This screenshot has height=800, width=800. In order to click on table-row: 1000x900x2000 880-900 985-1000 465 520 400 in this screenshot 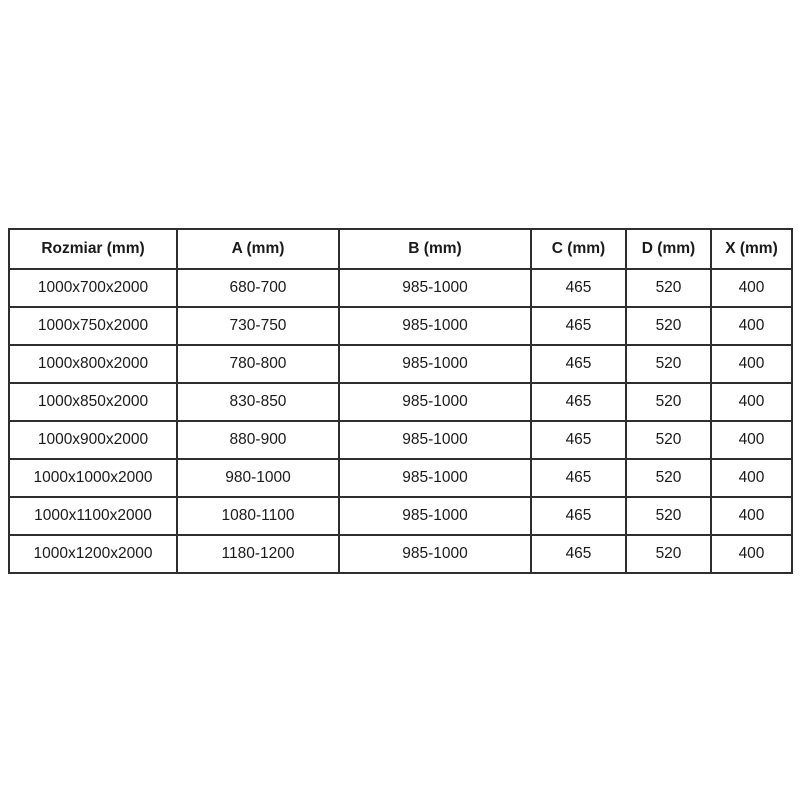, I will do `click(400, 440)`.